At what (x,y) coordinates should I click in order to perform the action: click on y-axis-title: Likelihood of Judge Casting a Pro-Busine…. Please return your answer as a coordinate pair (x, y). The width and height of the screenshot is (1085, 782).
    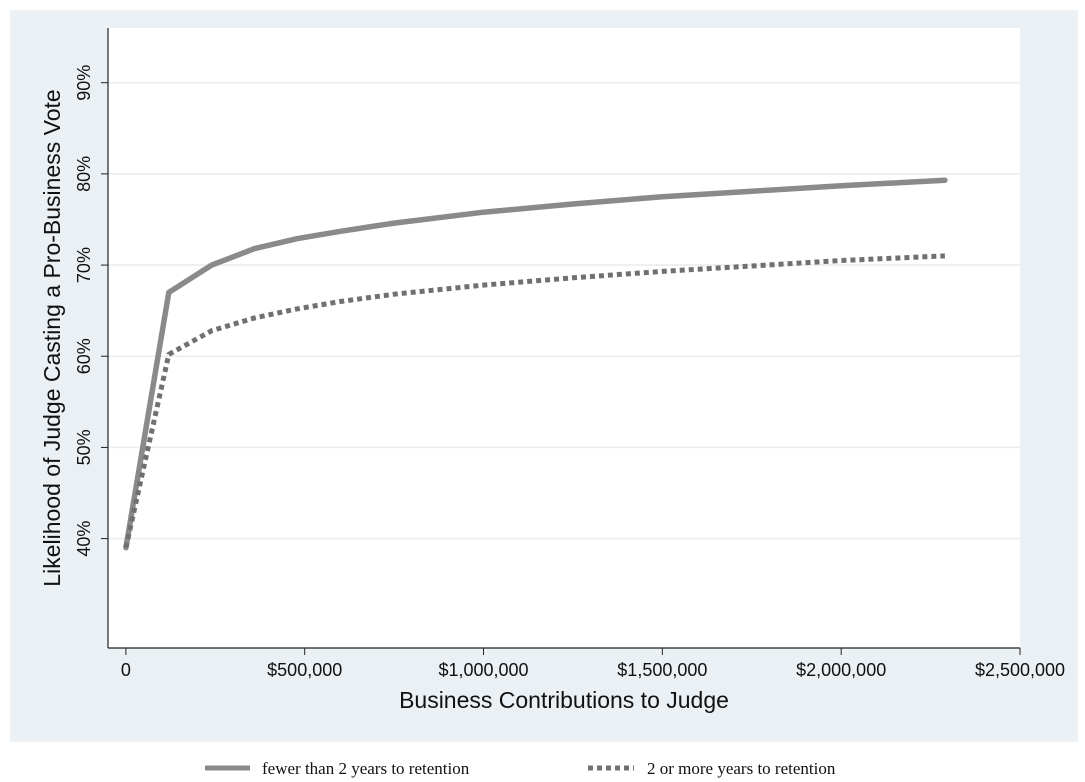
    Looking at the image, I should click on (52, 337).